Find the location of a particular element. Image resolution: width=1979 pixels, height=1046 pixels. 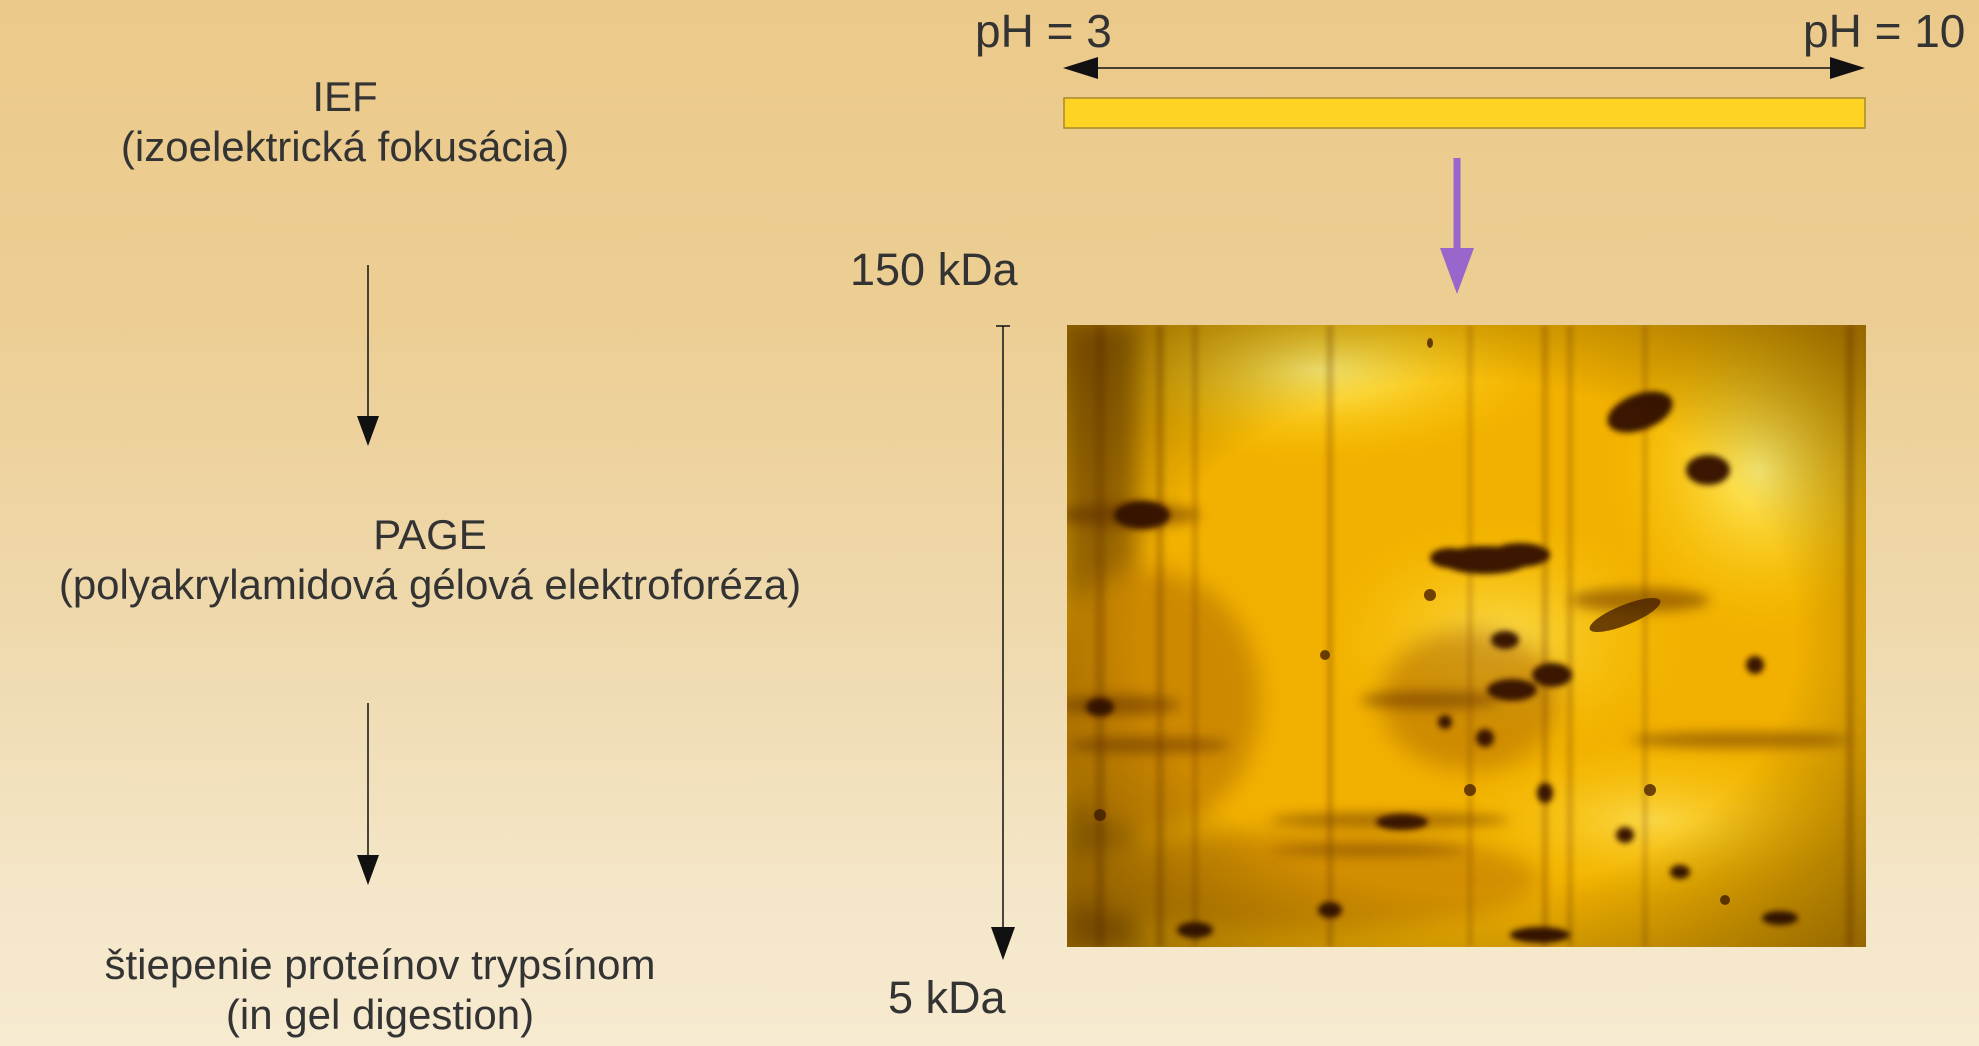

transfer-arrow is located at coordinates (1457, 226).